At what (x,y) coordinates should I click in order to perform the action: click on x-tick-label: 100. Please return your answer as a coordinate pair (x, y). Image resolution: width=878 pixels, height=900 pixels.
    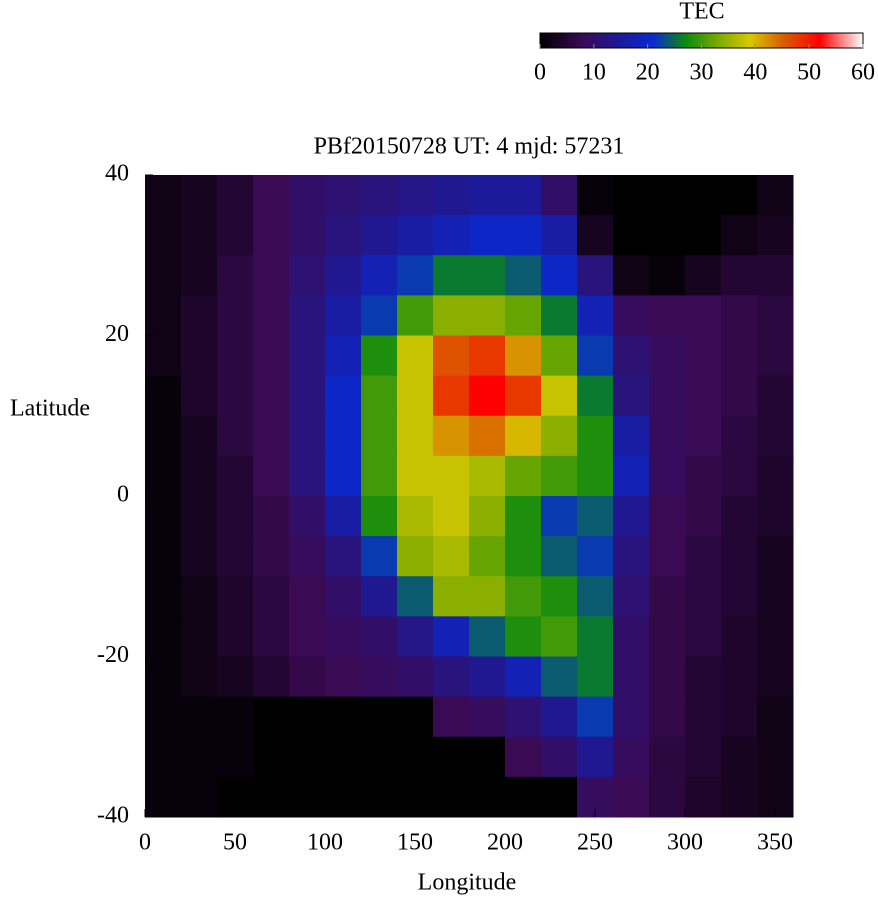
    Looking at the image, I should click on (325, 843).